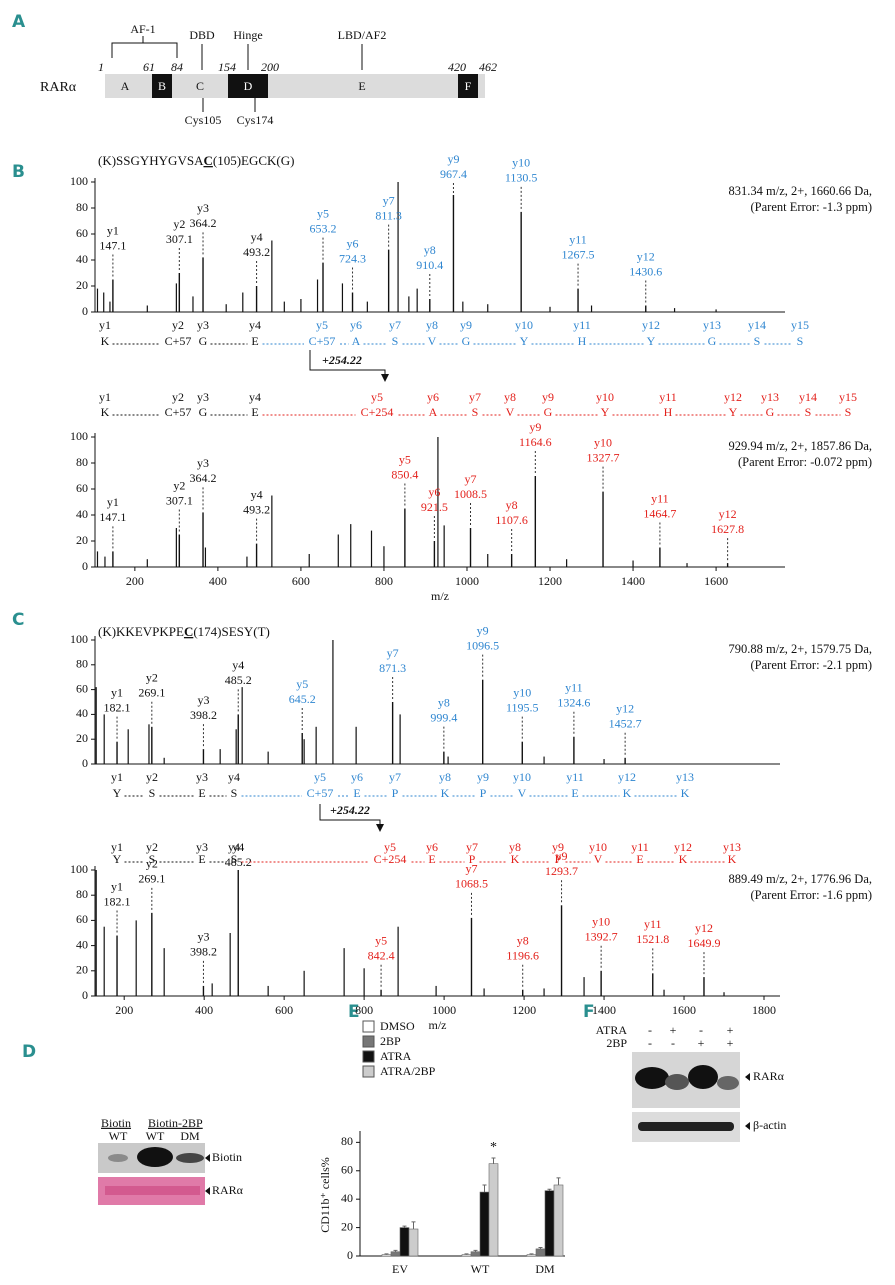 The image size is (895, 1285). Describe the element at coordinates (118, 1136) in the screenshot. I see `lane-label: WT` at that location.